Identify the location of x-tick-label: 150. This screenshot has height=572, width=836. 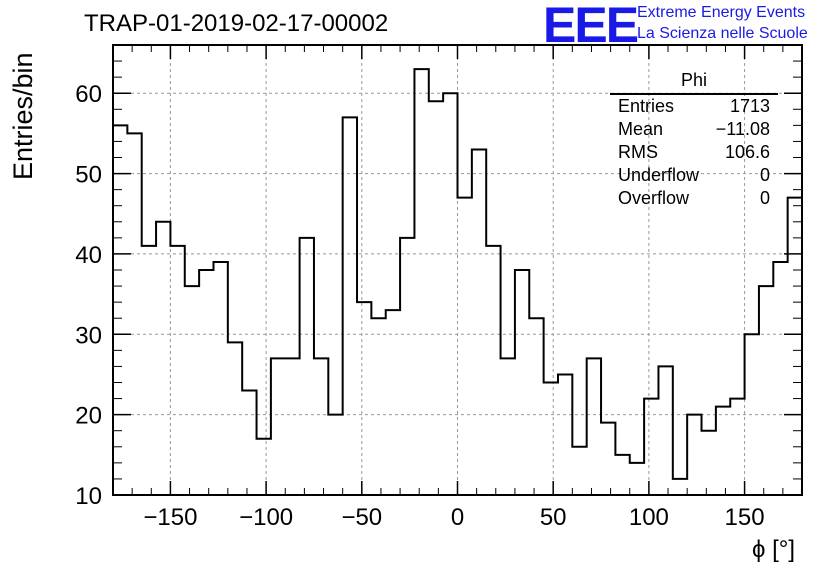
(745, 517).